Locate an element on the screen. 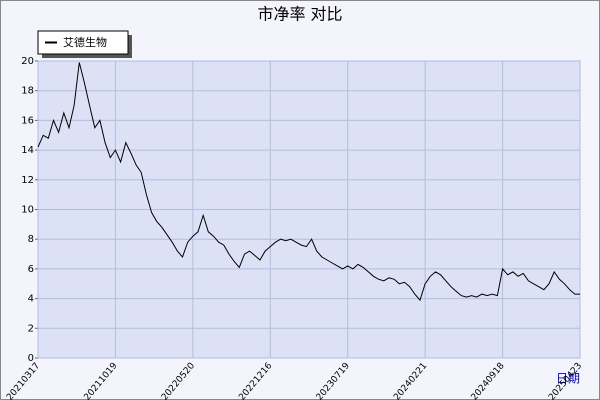 The width and height of the screenshot is (600, 400). legend-label: 艾德生物 is located at coordinates (85, 42).